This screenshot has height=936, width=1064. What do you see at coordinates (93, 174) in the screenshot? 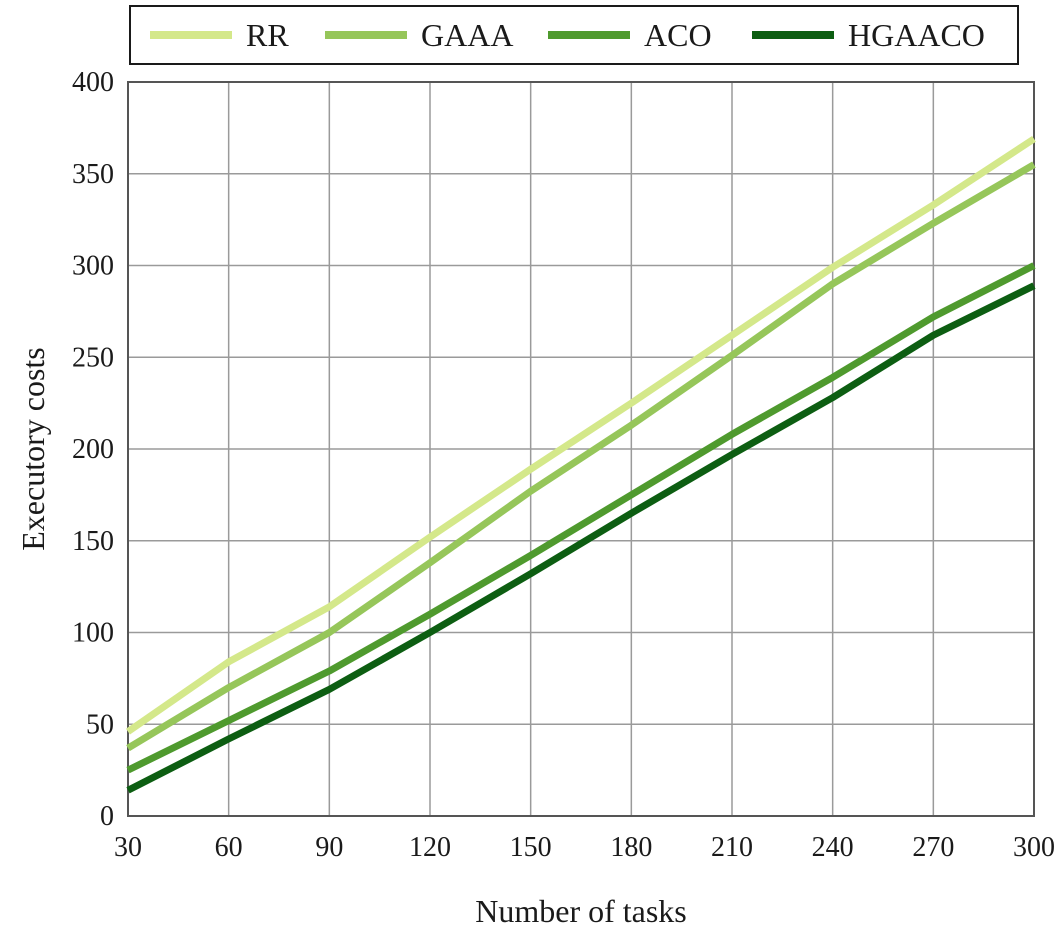
I see `y-tick-label: 350` at bounding box center [93, 174].